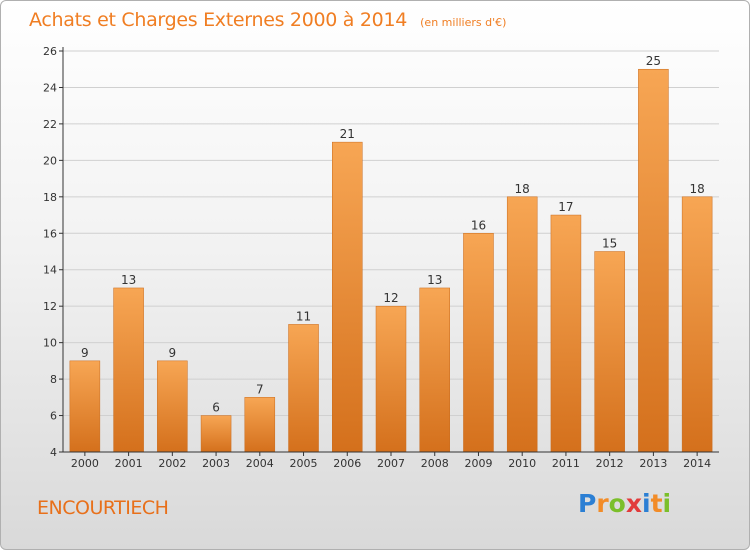 This screenshot has width=750, height=550. I want to click on x-tick-label: 2003, so click(216, 463).